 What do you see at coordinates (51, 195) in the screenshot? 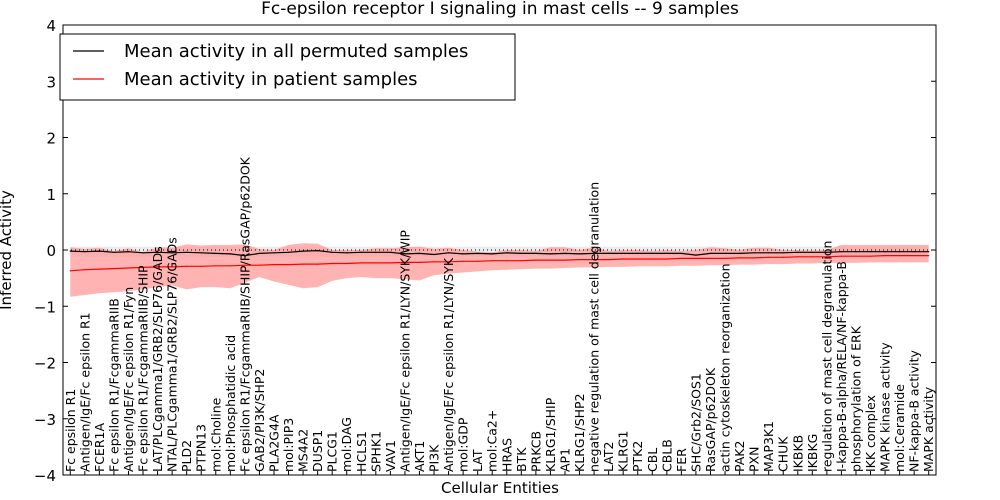
I see `y-tick-label: 1` at bounding box center [51, 195].